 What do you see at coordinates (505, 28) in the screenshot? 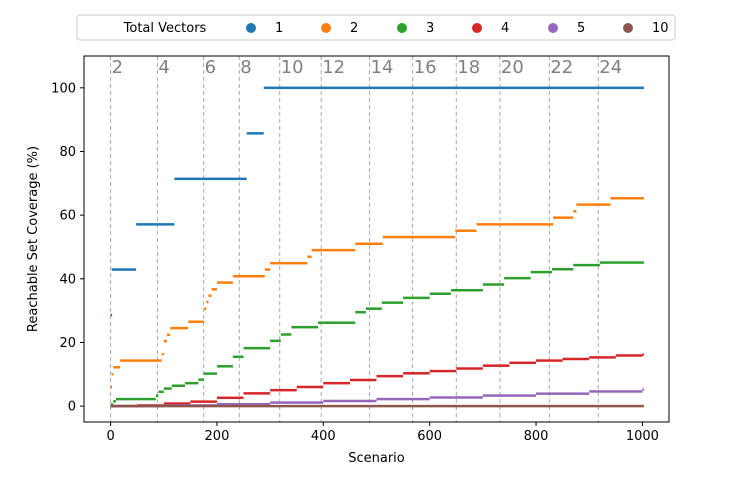
I see `legend-label-4: 4` at bounding box center [505, 28].